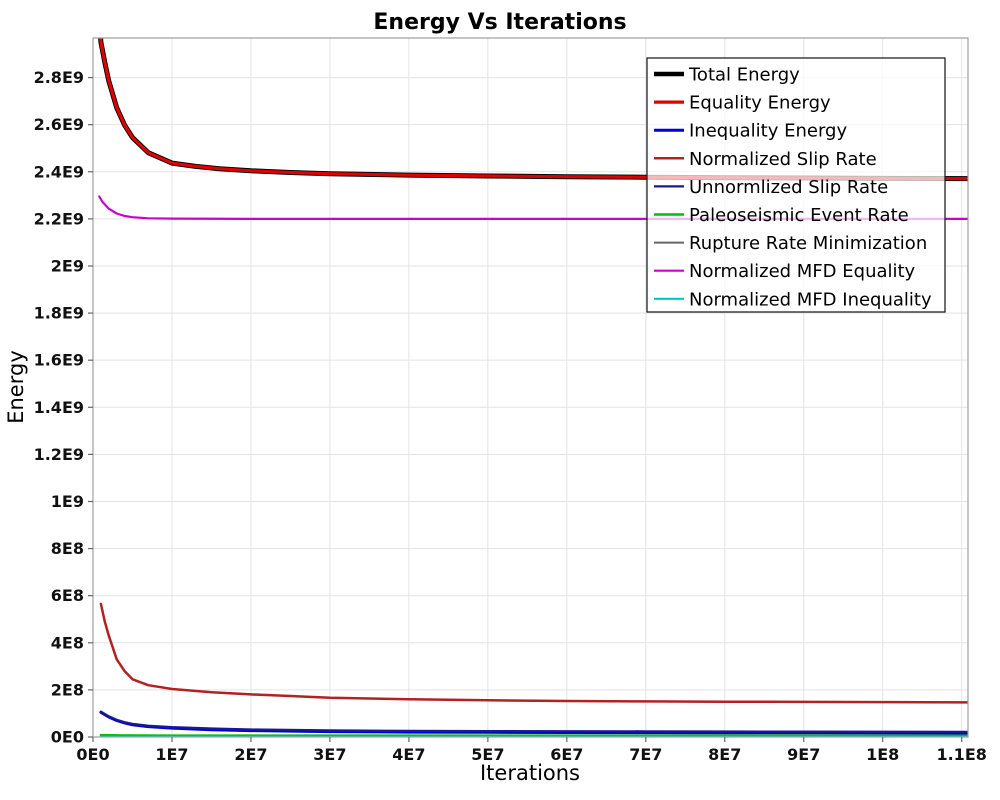 This screenshot has width=1000, height=800. What do you see at coordinates (67, 548) in the screenshot?
I see `y-tick-label: 8E8` at bounding box center [67, 548].